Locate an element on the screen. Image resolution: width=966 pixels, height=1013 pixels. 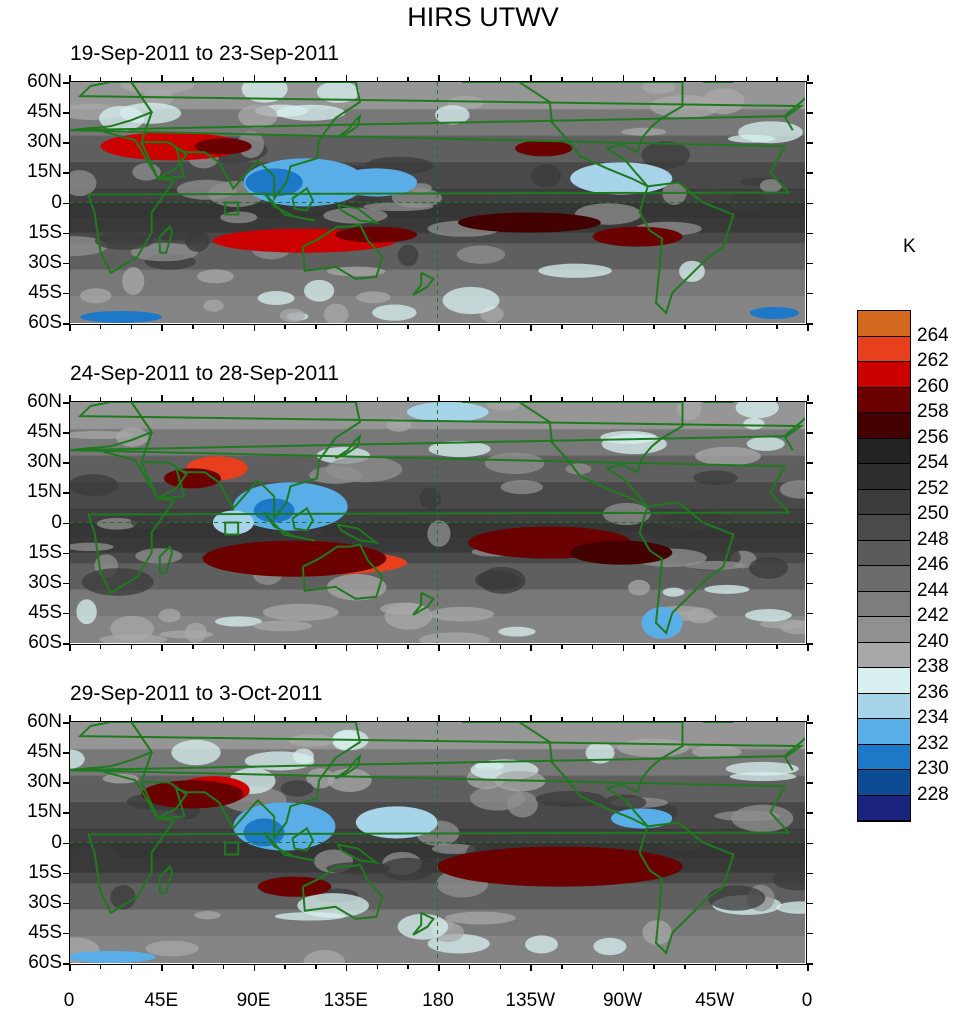
lat-label: 0 is located at coordinates (56, 522).